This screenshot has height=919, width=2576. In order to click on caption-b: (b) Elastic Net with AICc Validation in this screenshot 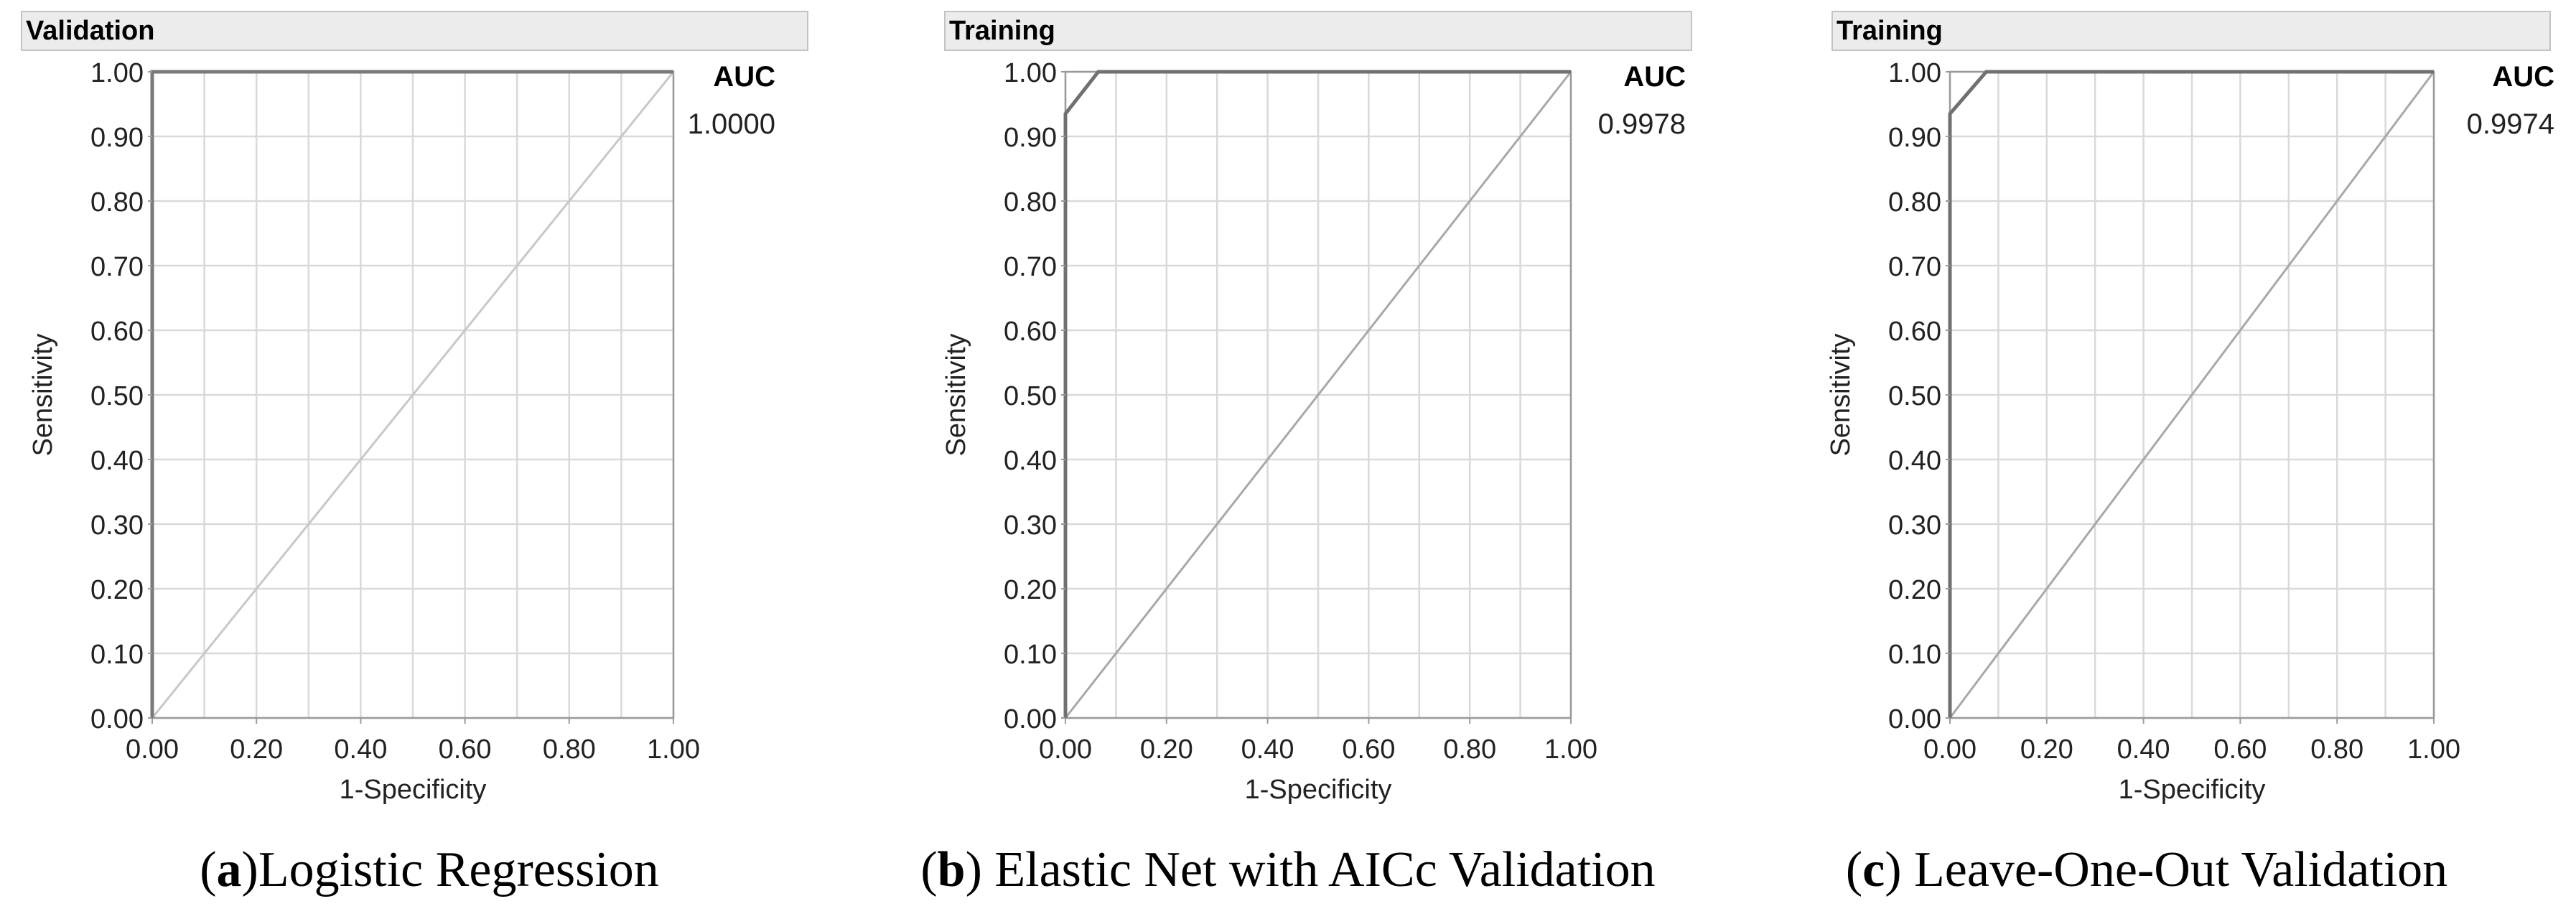, I will do `click(1288, 869)`.